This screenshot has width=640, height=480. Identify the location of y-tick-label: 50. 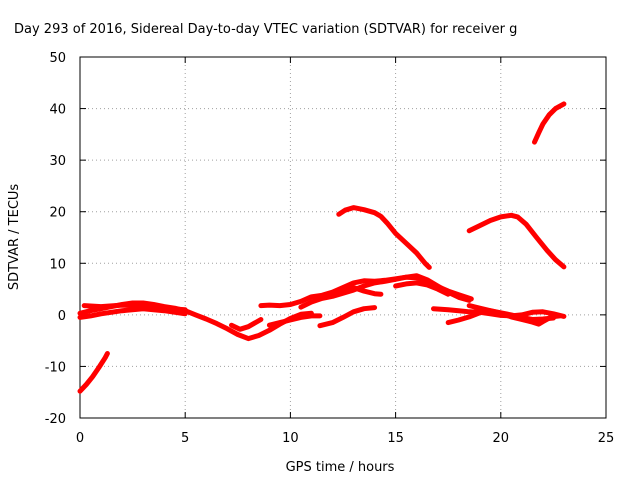
(57, 58).